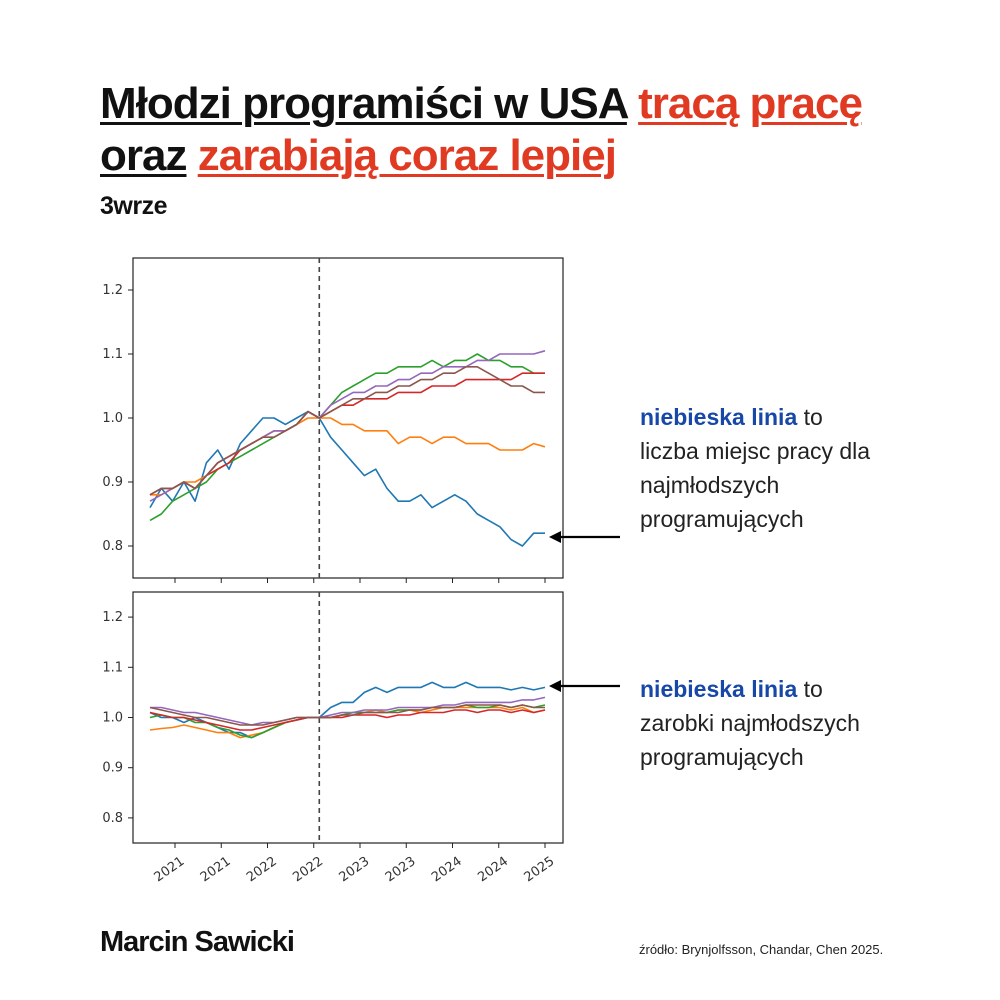 The height and width of the screenshot is (1000, 1000). I want to click on date-label: 3wrze, so click(133, 206).